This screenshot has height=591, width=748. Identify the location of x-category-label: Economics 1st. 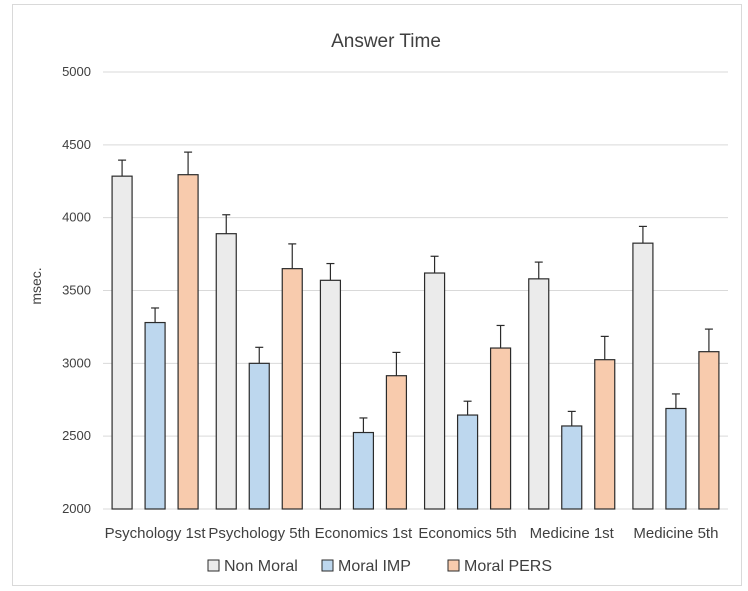
(364, 533).